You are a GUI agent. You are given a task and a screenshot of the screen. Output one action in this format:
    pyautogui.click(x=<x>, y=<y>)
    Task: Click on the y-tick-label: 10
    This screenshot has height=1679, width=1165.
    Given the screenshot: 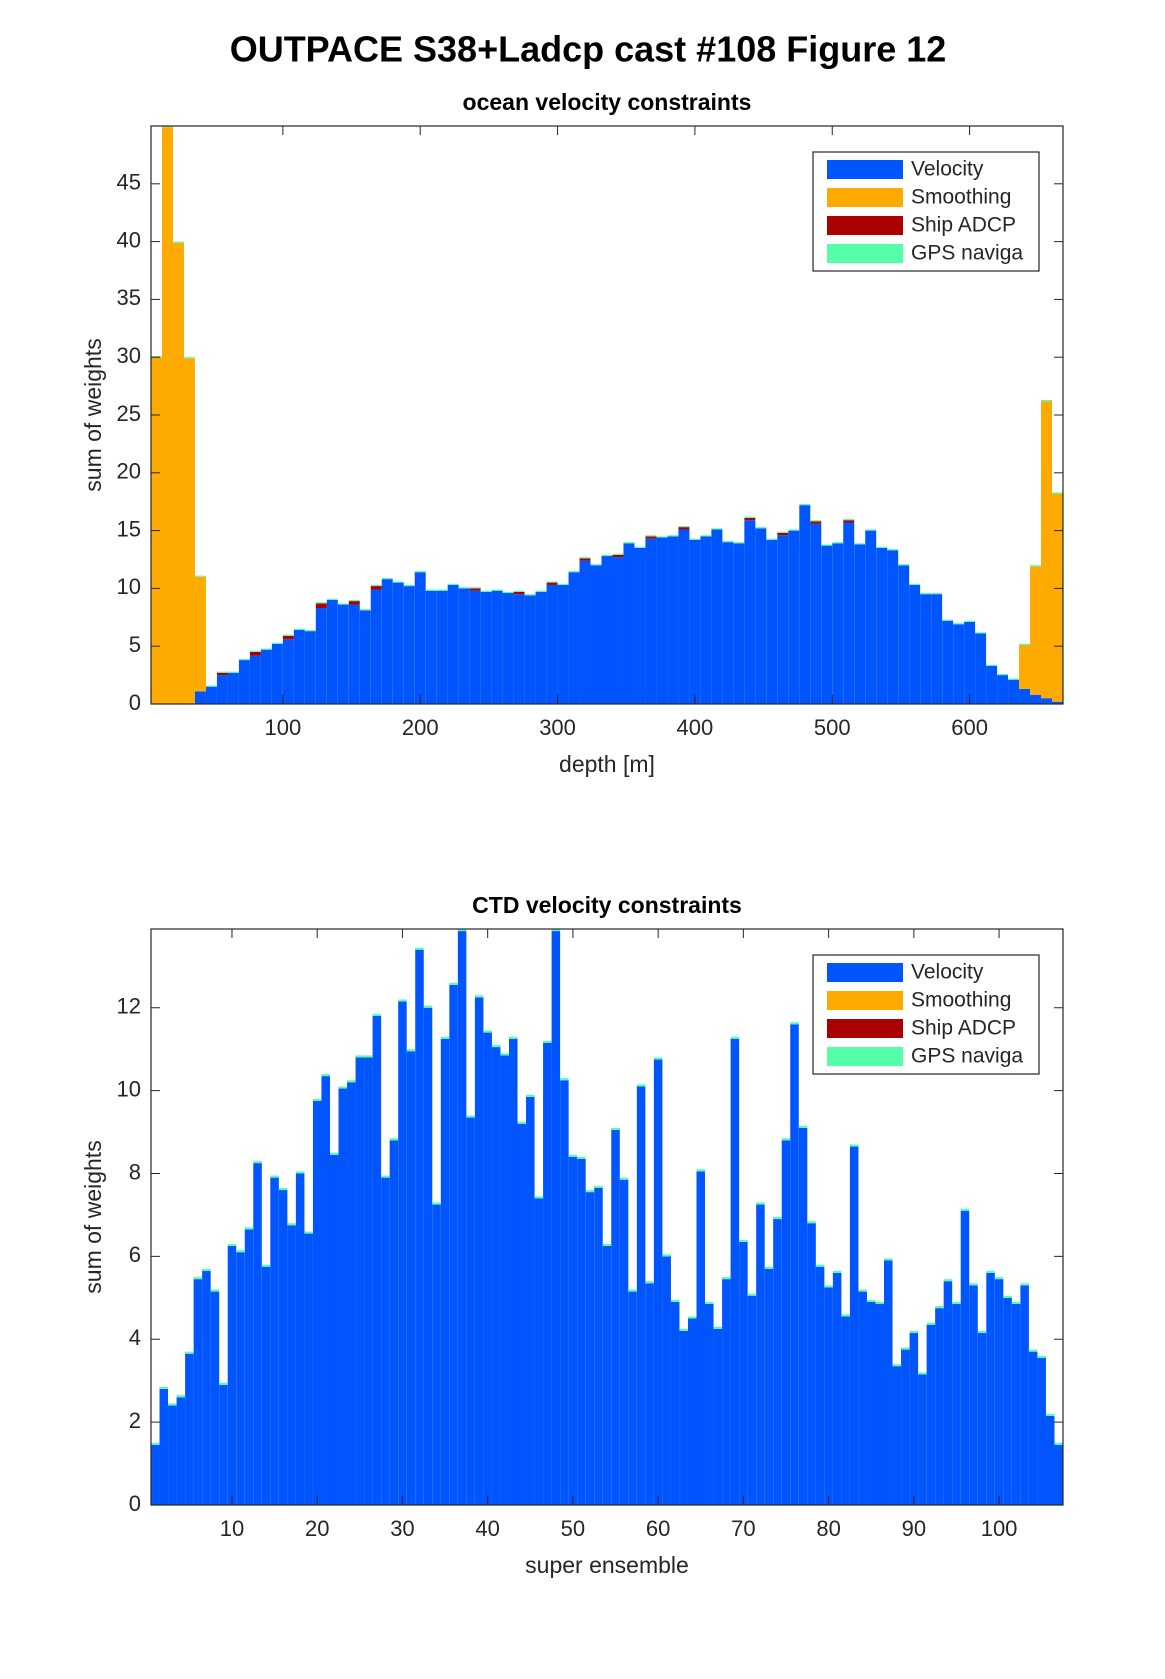 What is the action you would take?
    pyautogui.click(x=129, y=586)
    